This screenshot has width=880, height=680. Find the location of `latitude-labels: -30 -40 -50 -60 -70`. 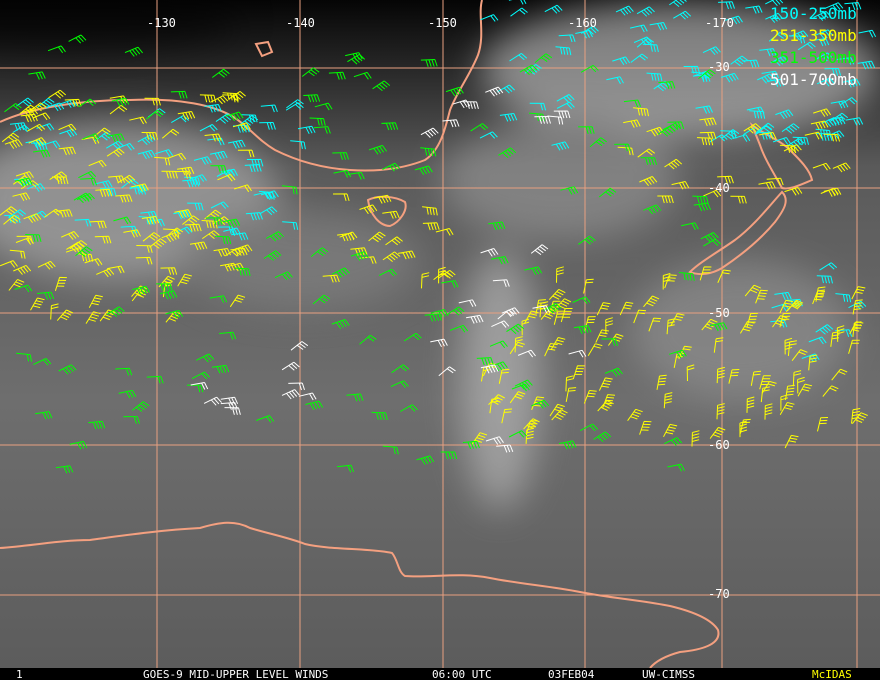

latitude-labels: -30 -40 -50 -60 -70 is located at coordinates (719, 330).